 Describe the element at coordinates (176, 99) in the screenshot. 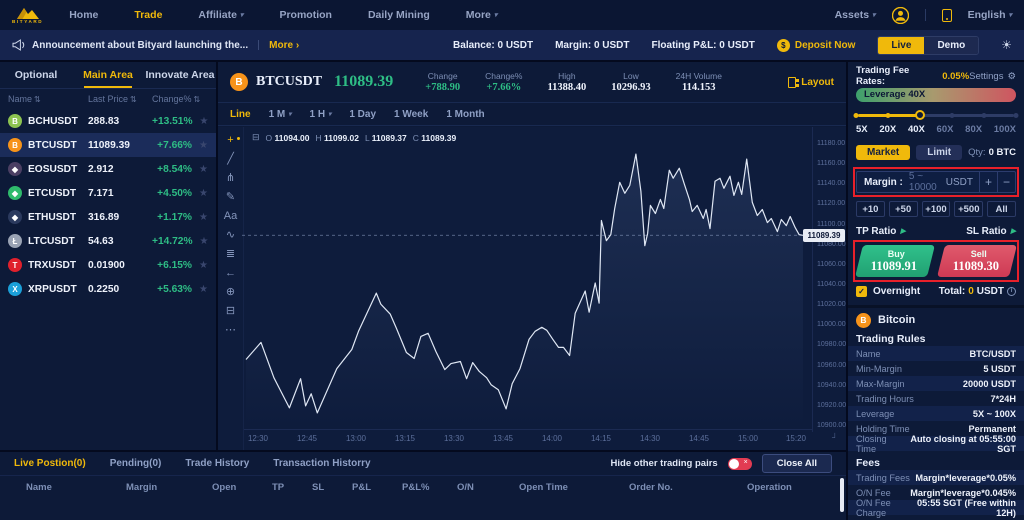

I see `column-header-change: Change% ⇅` at that location.